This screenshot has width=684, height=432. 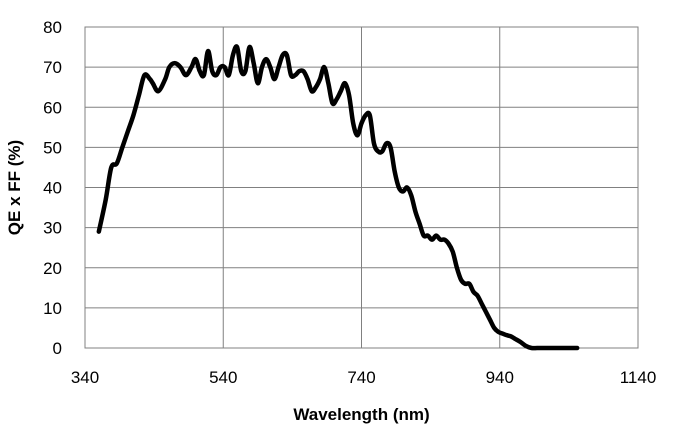 What do you see at coordinates (638, 377) in the screenshot?
I see `x-tick-label: 1140` at bounding box center [638, 377].